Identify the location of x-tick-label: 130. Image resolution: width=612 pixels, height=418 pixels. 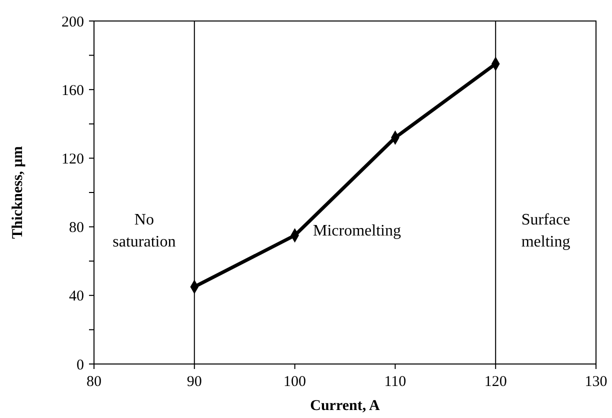
(596, 382).